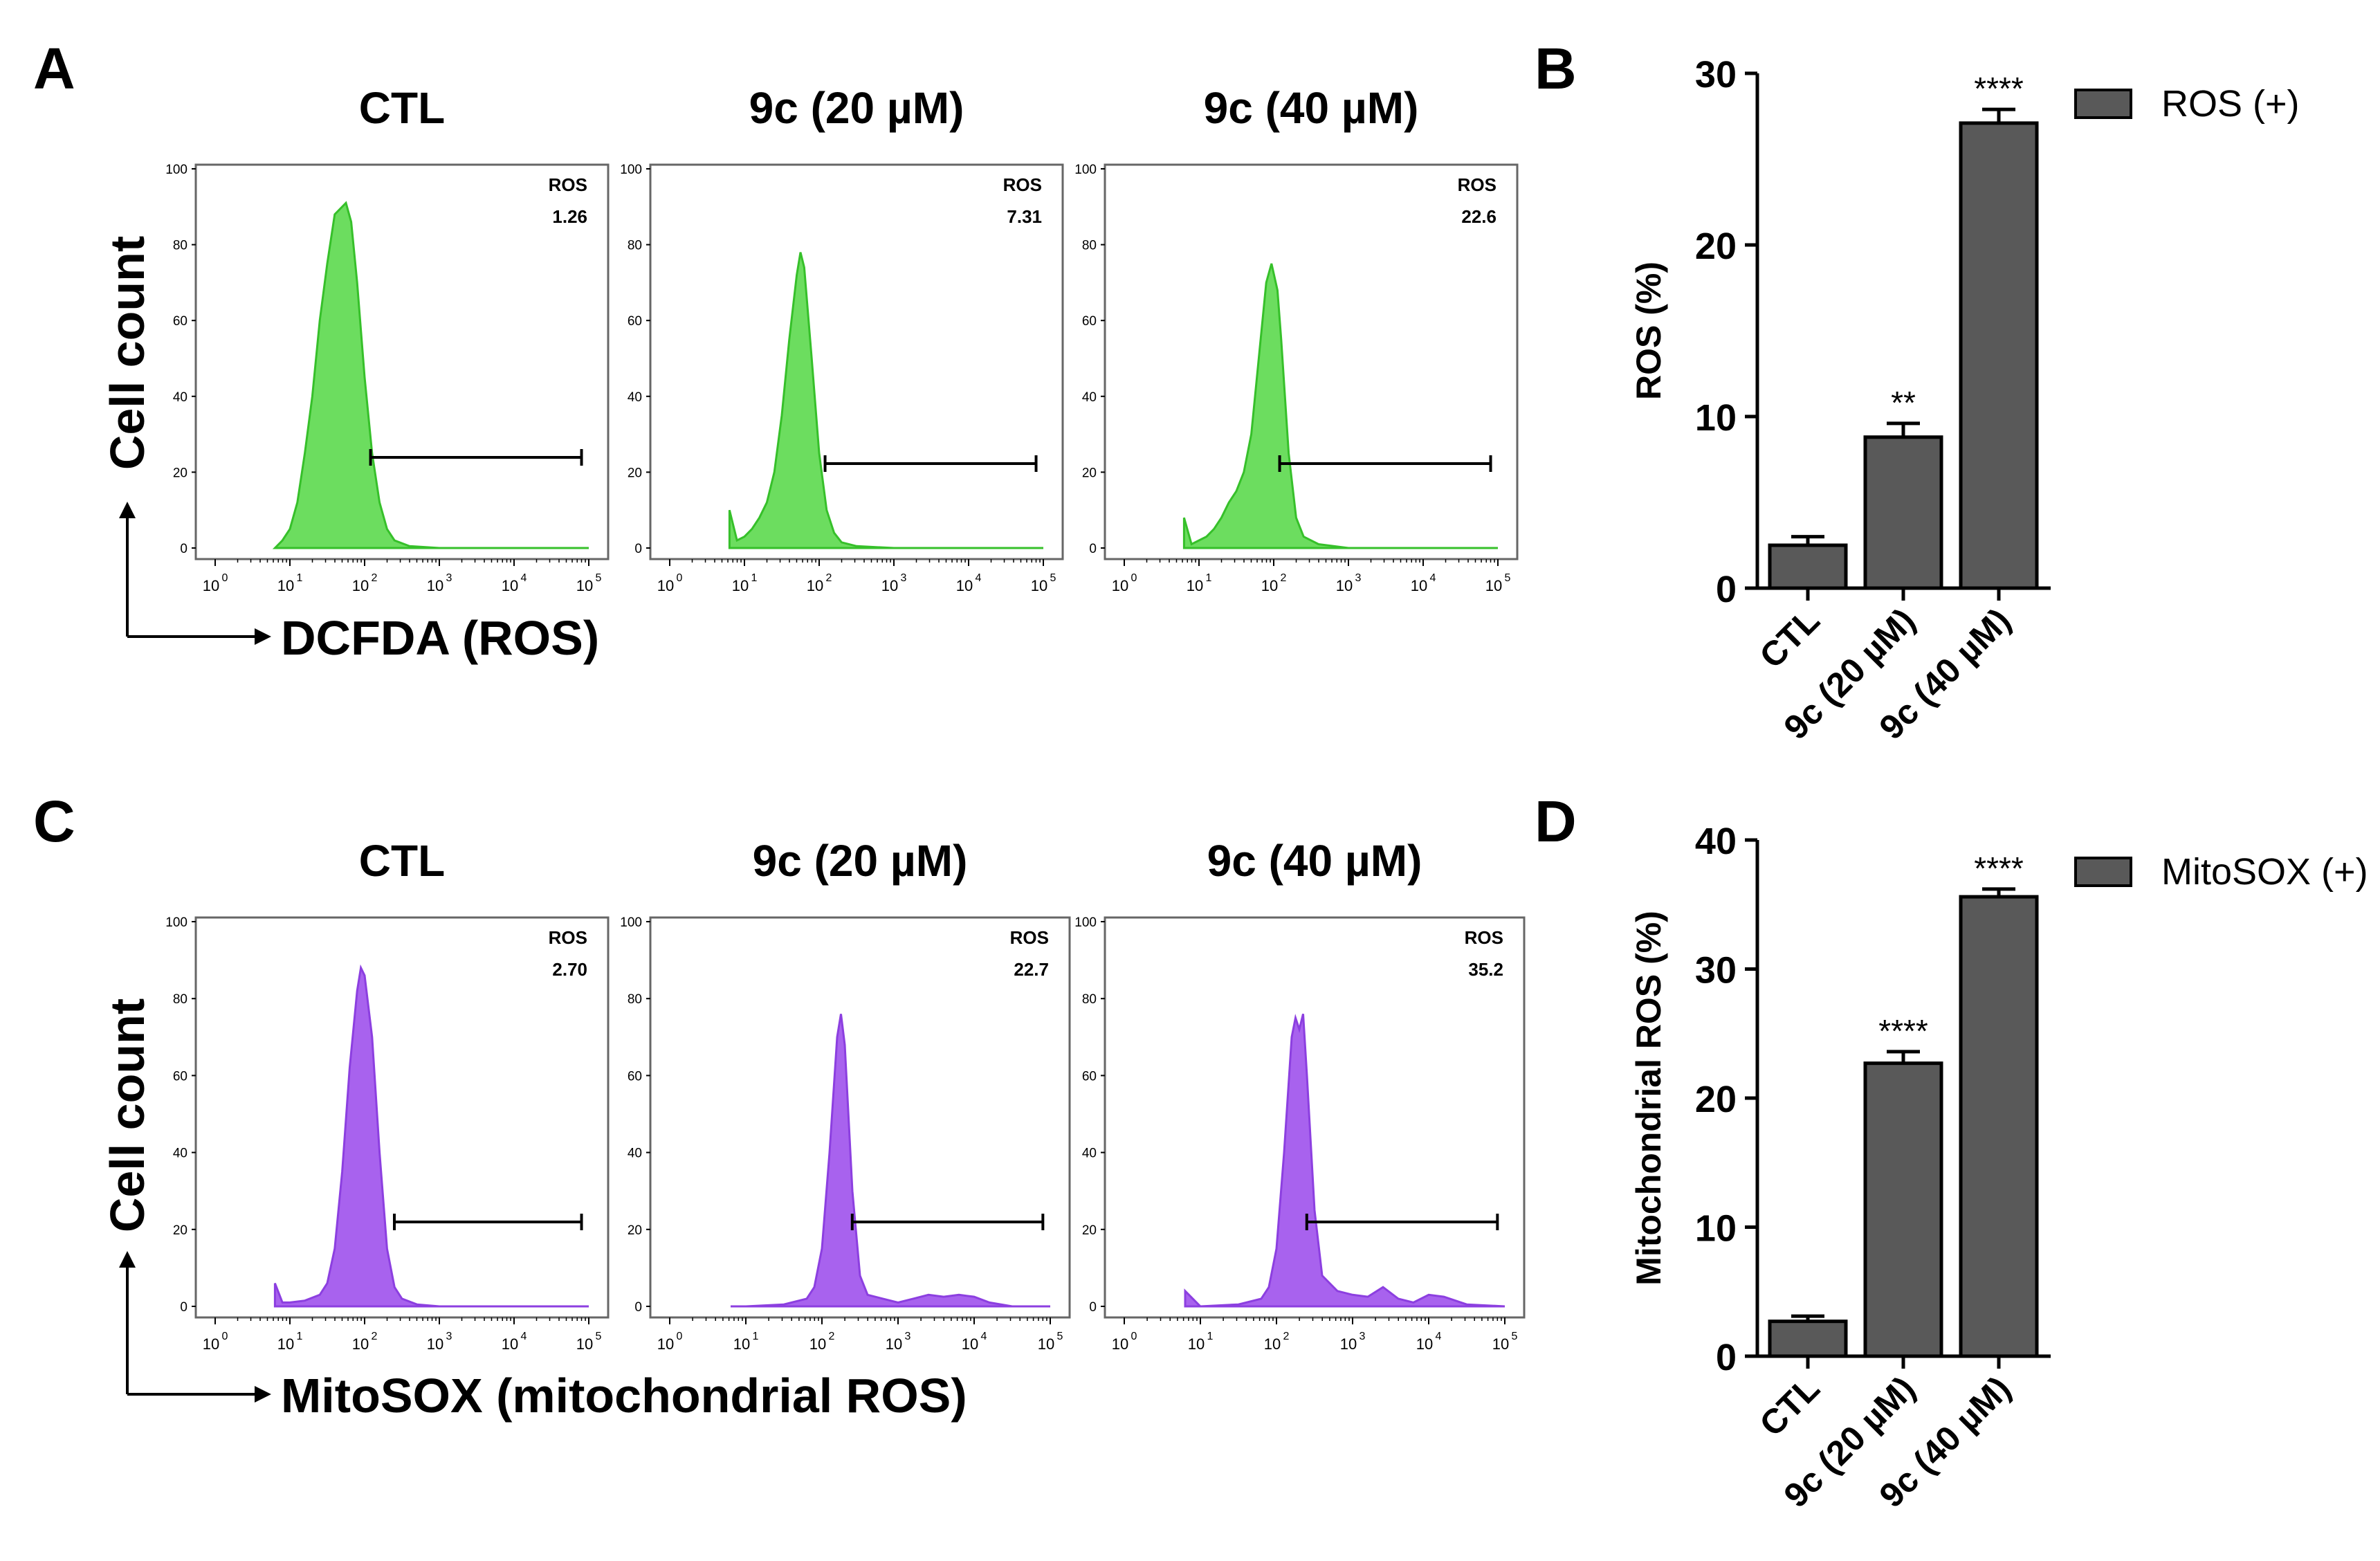 The image size is (2380, 1561). I want to click on gate-value: 1.26, so click(569, 216).